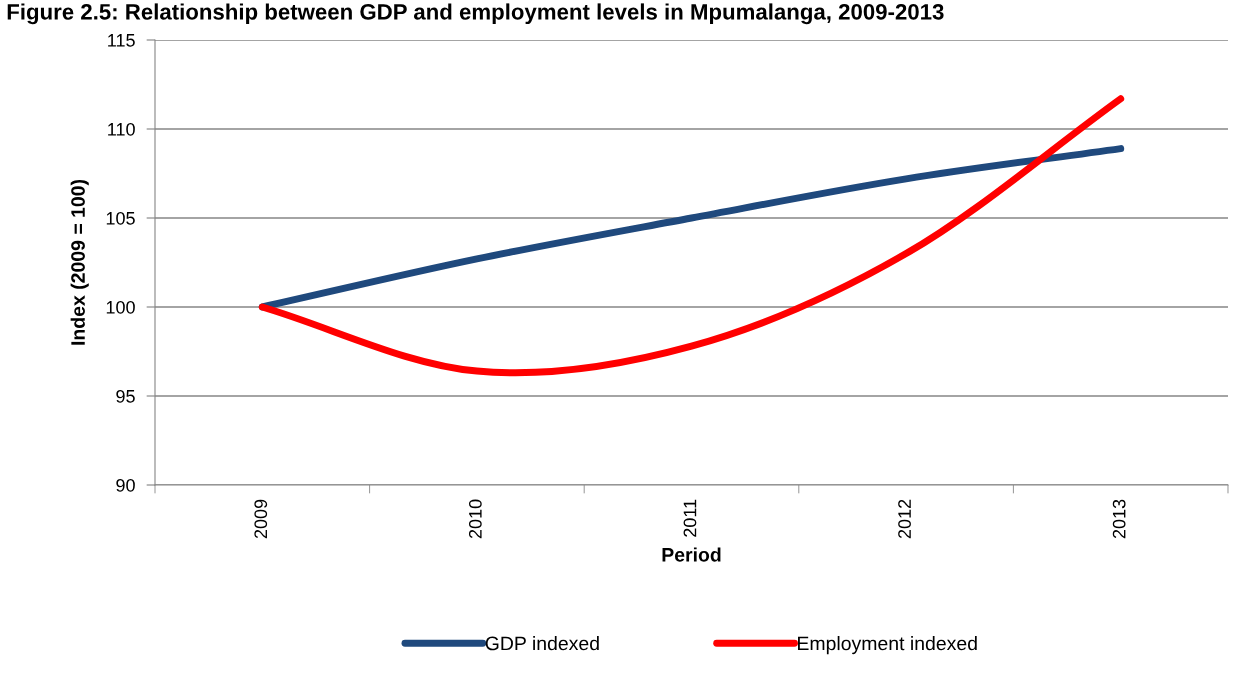 The image size is (1249, 675). Describe the element at coordinates (121, 129) in the screenshot. I see `y-tick-label: 110` at that location.